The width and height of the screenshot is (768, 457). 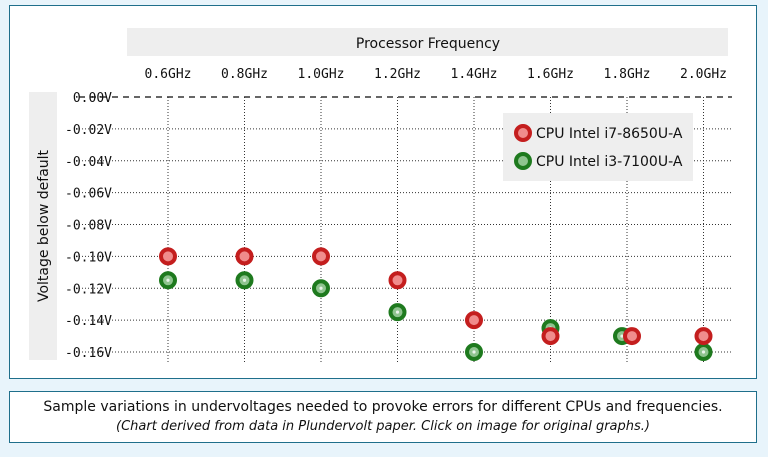 I want to click on x-axis-title-band, so click(x=427, y=42).